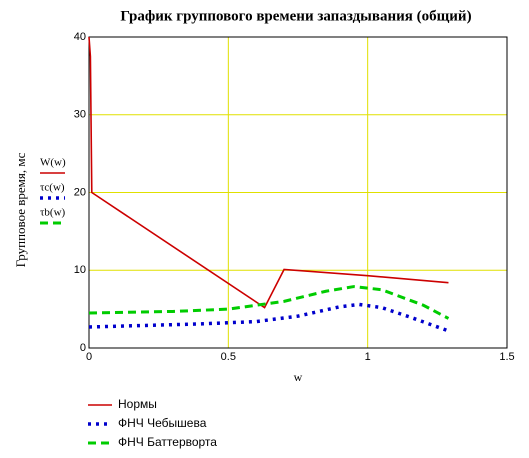  Describe the element at coordinates (80, 115) in the screenshot. I see `y-tick-label: 30` at that location.